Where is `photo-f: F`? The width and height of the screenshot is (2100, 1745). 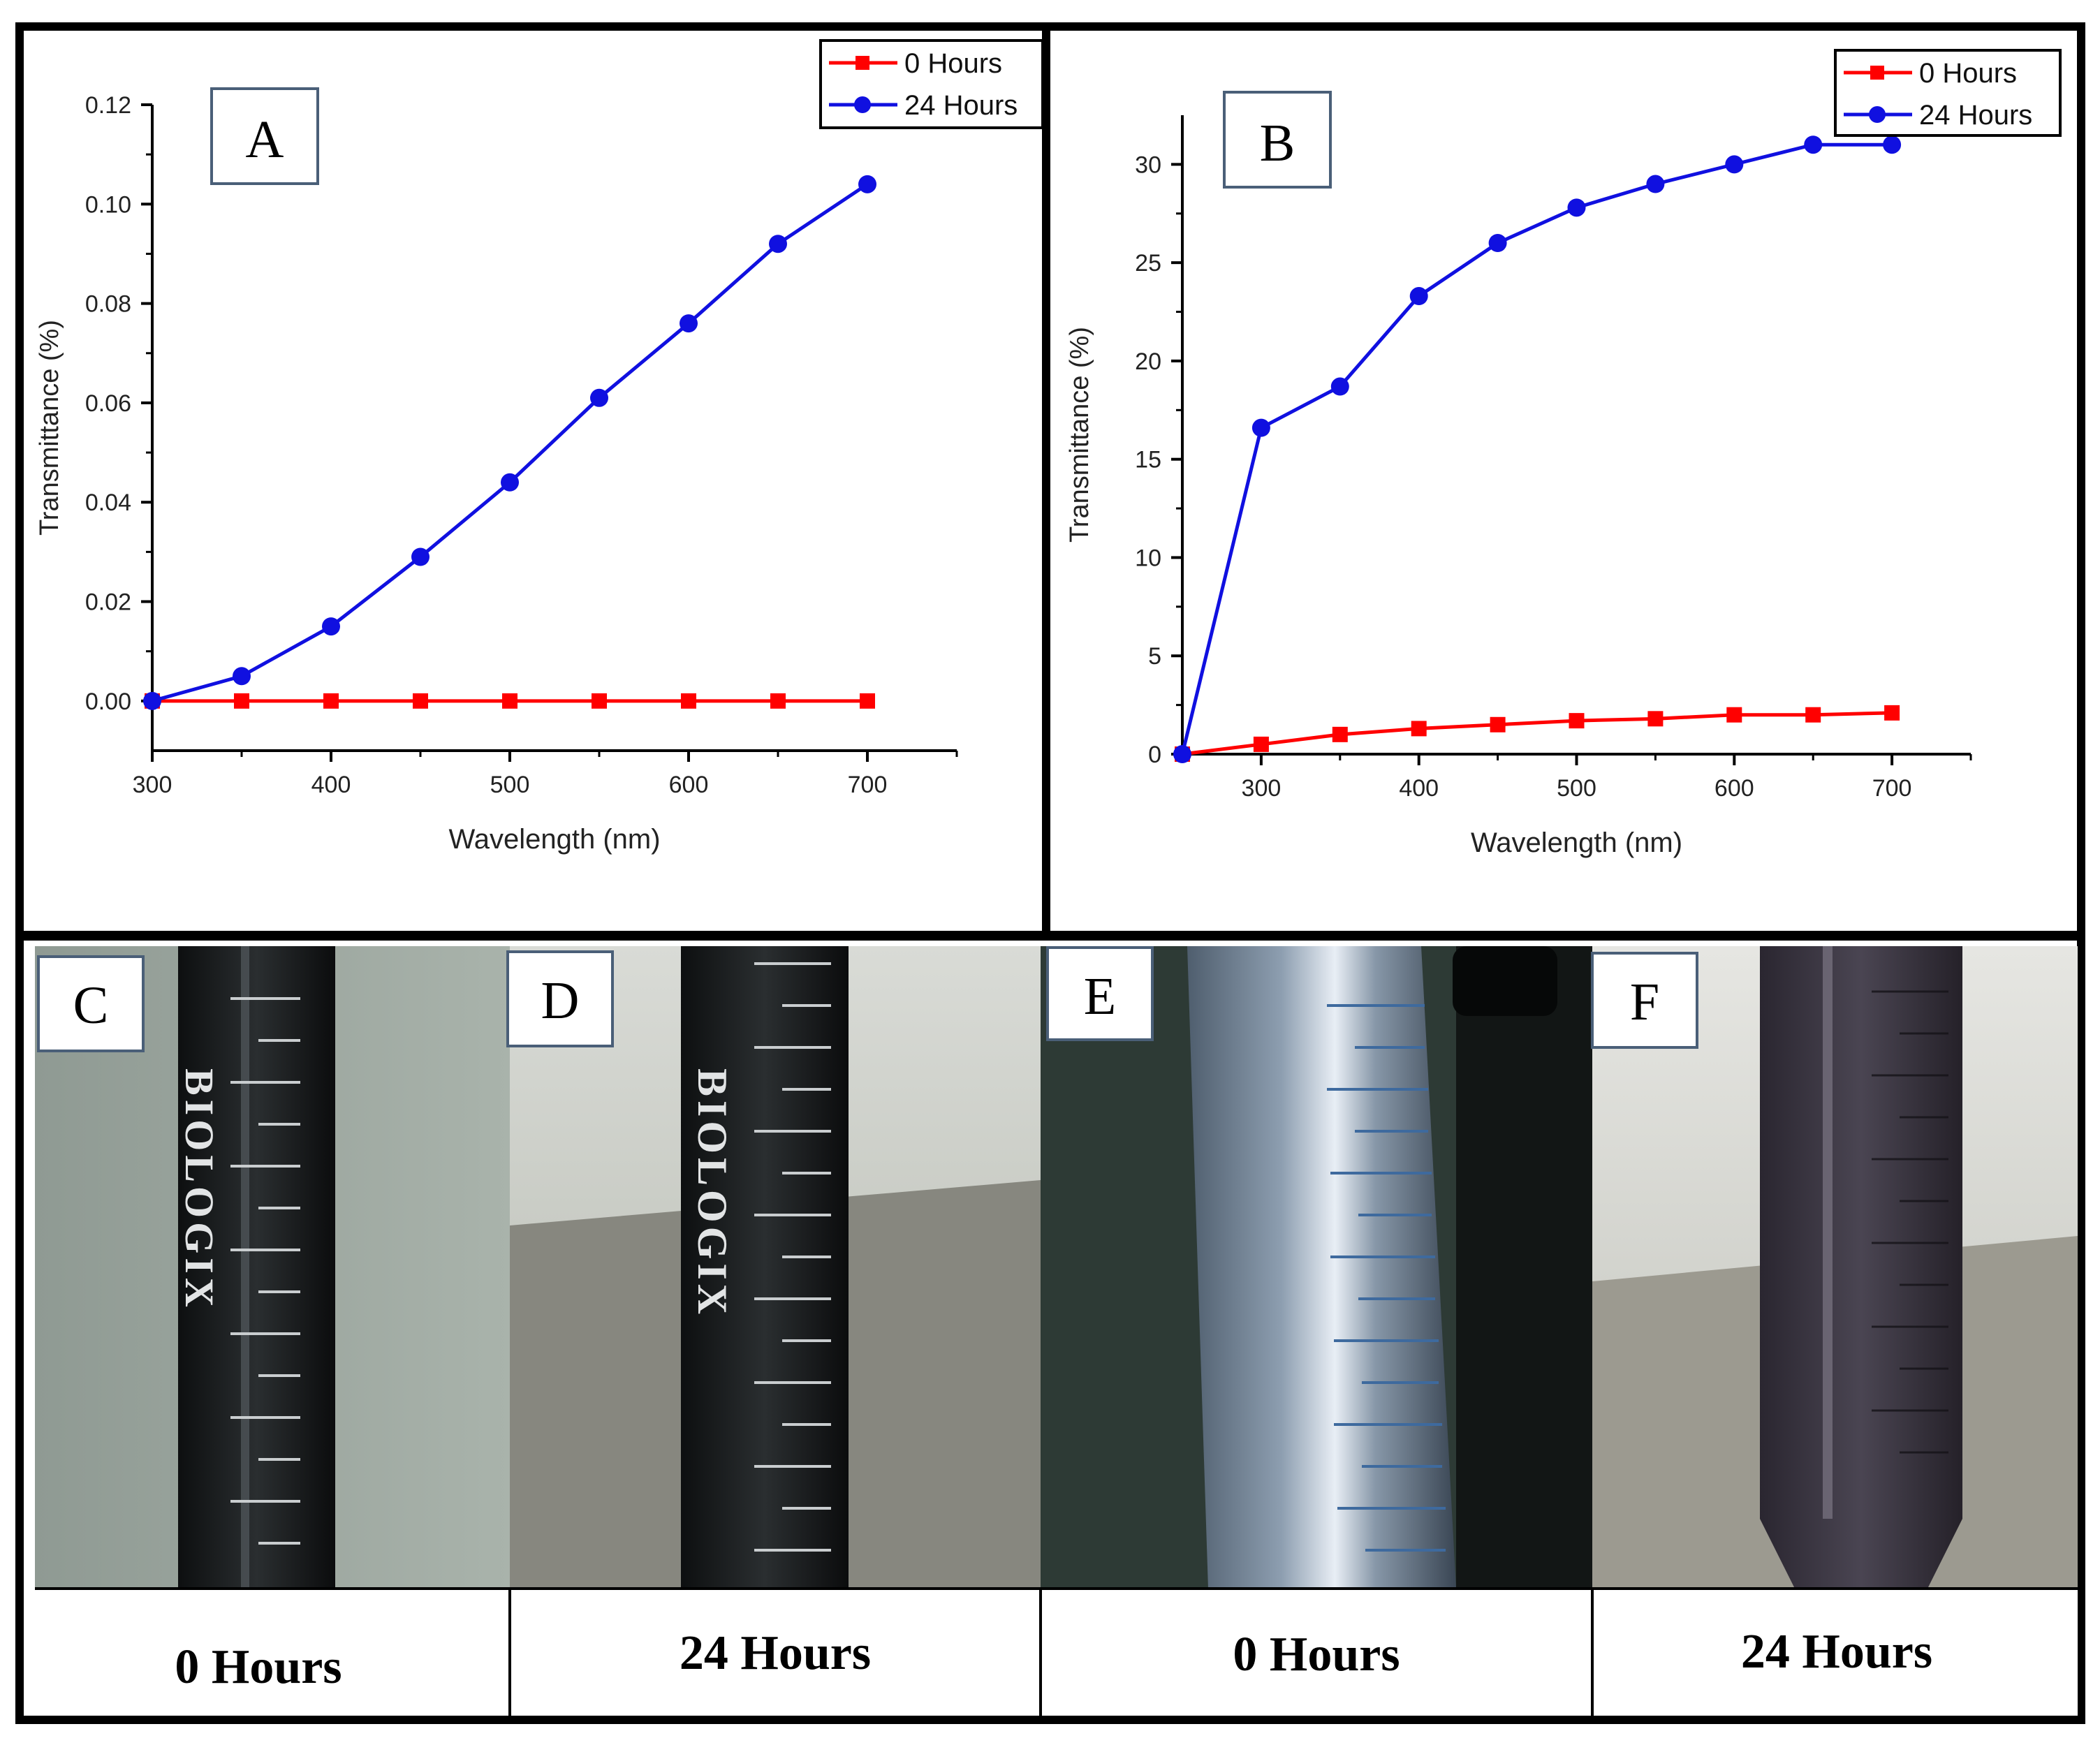
photo-f: F is located at coordinates (1835, 1267).